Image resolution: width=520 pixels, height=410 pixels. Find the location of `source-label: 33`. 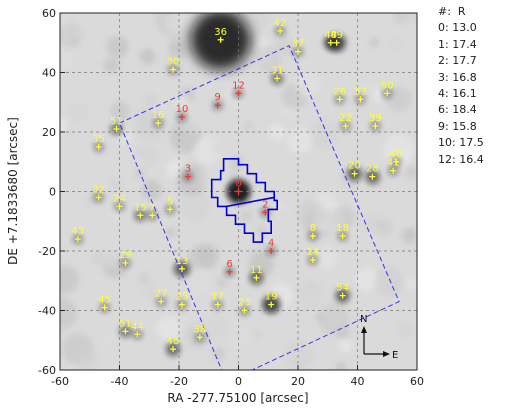

source-label: 33 is located at coordinates (360, 91).